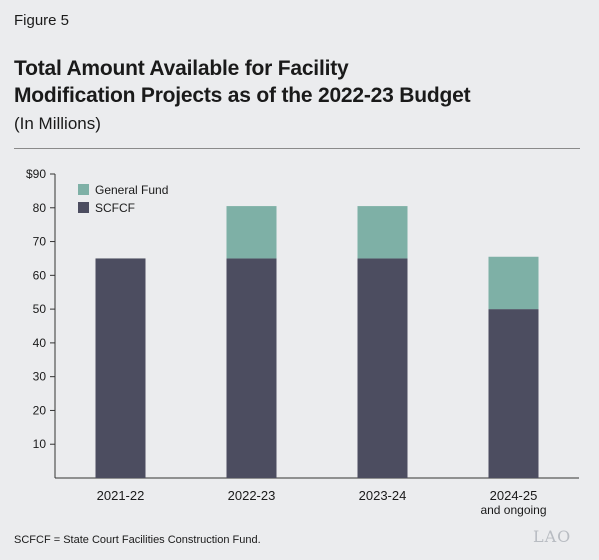  Describe the element at coordinates (552, 536) in the screenshot. I see `lao-logo: LAO` at that location.